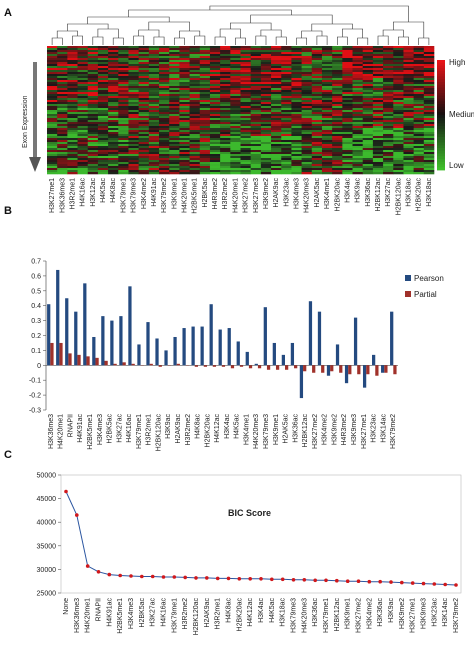  Describe the element at coordinates (441, 106) in the screenshot. I see `colorbar-step` at that location.